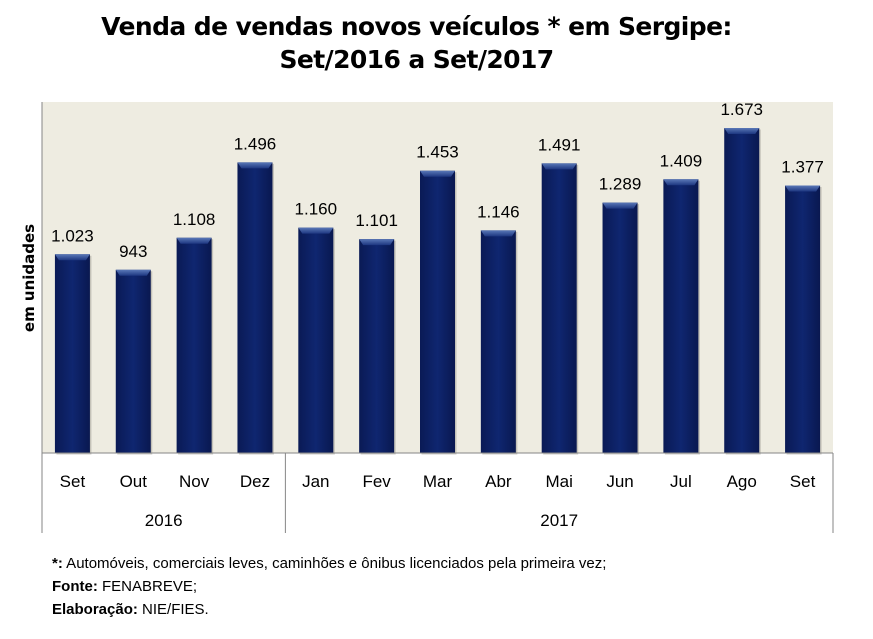  Describe the element at coordinates (376, 220) in the screenshot. I see `data-label: 1.101` at that location.